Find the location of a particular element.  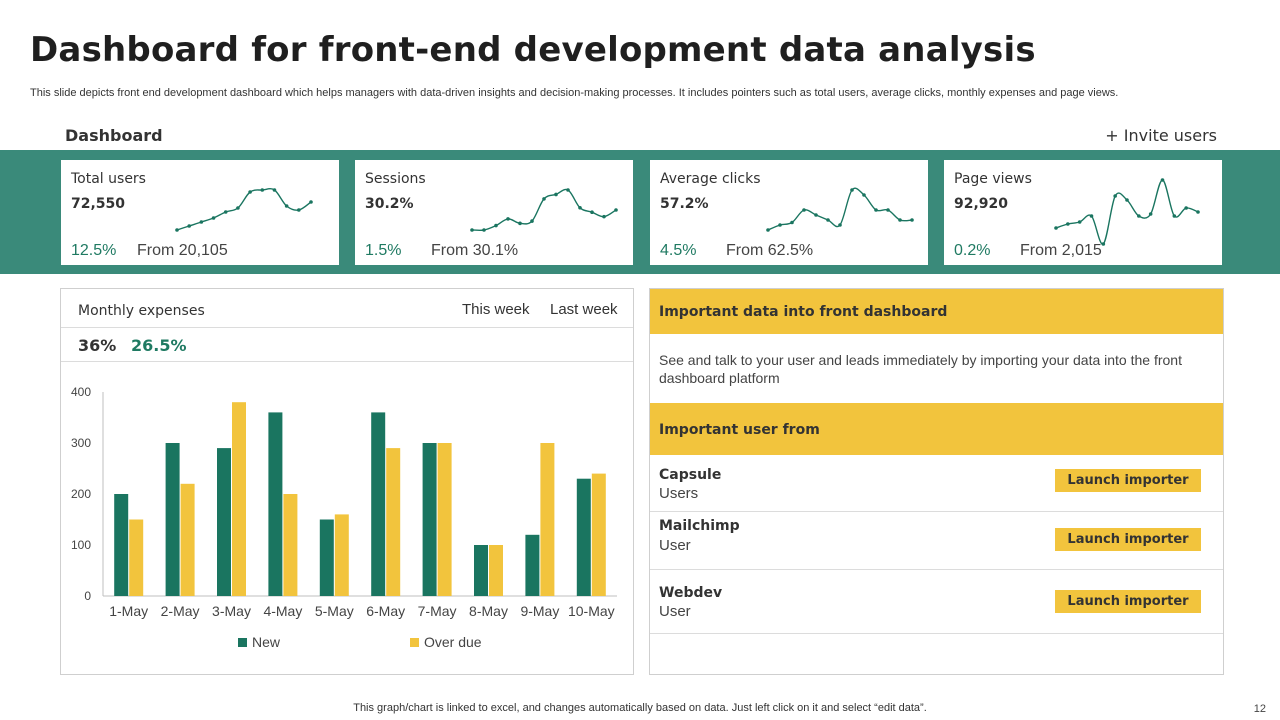

kpi-title: Sessions is located at coordinates (395, 179).